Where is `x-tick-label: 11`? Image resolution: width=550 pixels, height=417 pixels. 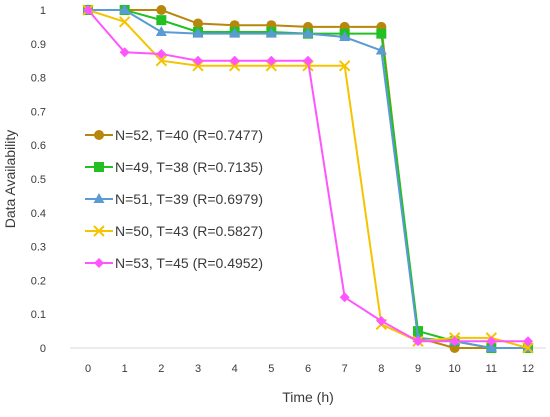 x-tick-label: 11 is located at coordinates (491, 369).